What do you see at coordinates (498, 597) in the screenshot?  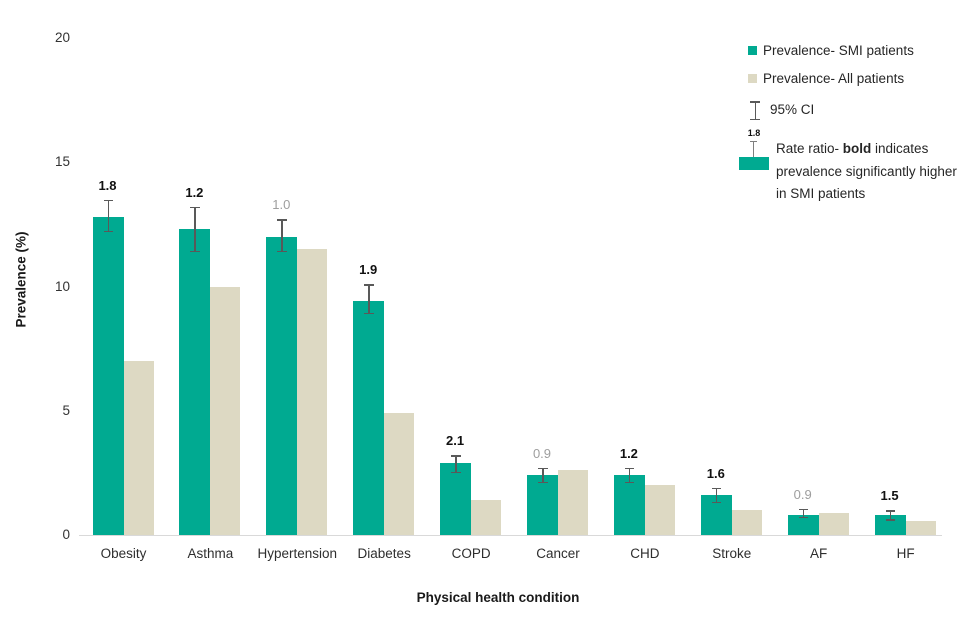 I see `x-axis-title: Physical health condition` at bounding box center [498, 597].